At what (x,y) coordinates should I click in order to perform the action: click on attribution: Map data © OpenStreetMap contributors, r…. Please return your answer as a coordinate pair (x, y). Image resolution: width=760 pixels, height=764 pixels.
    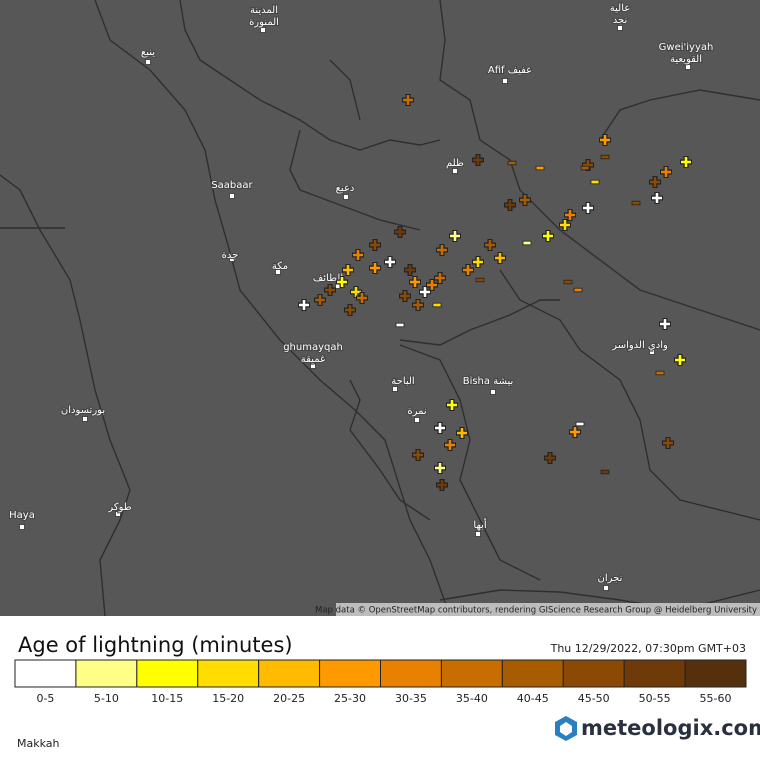
    Looking at the image, I should click on (536, 611).